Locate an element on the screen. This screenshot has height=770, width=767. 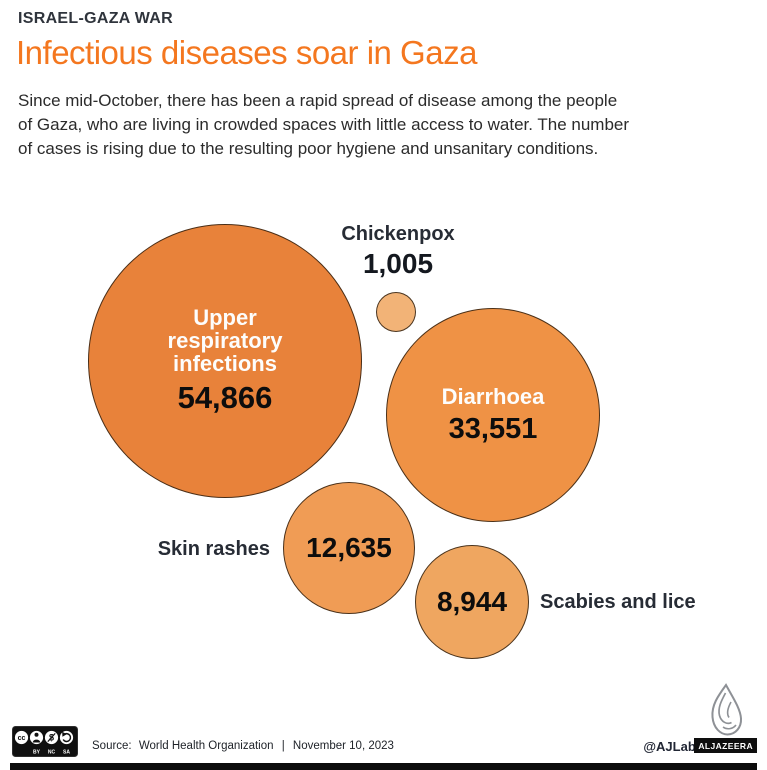
cc-caption-sa: SA is located at coordinates (66, 753).